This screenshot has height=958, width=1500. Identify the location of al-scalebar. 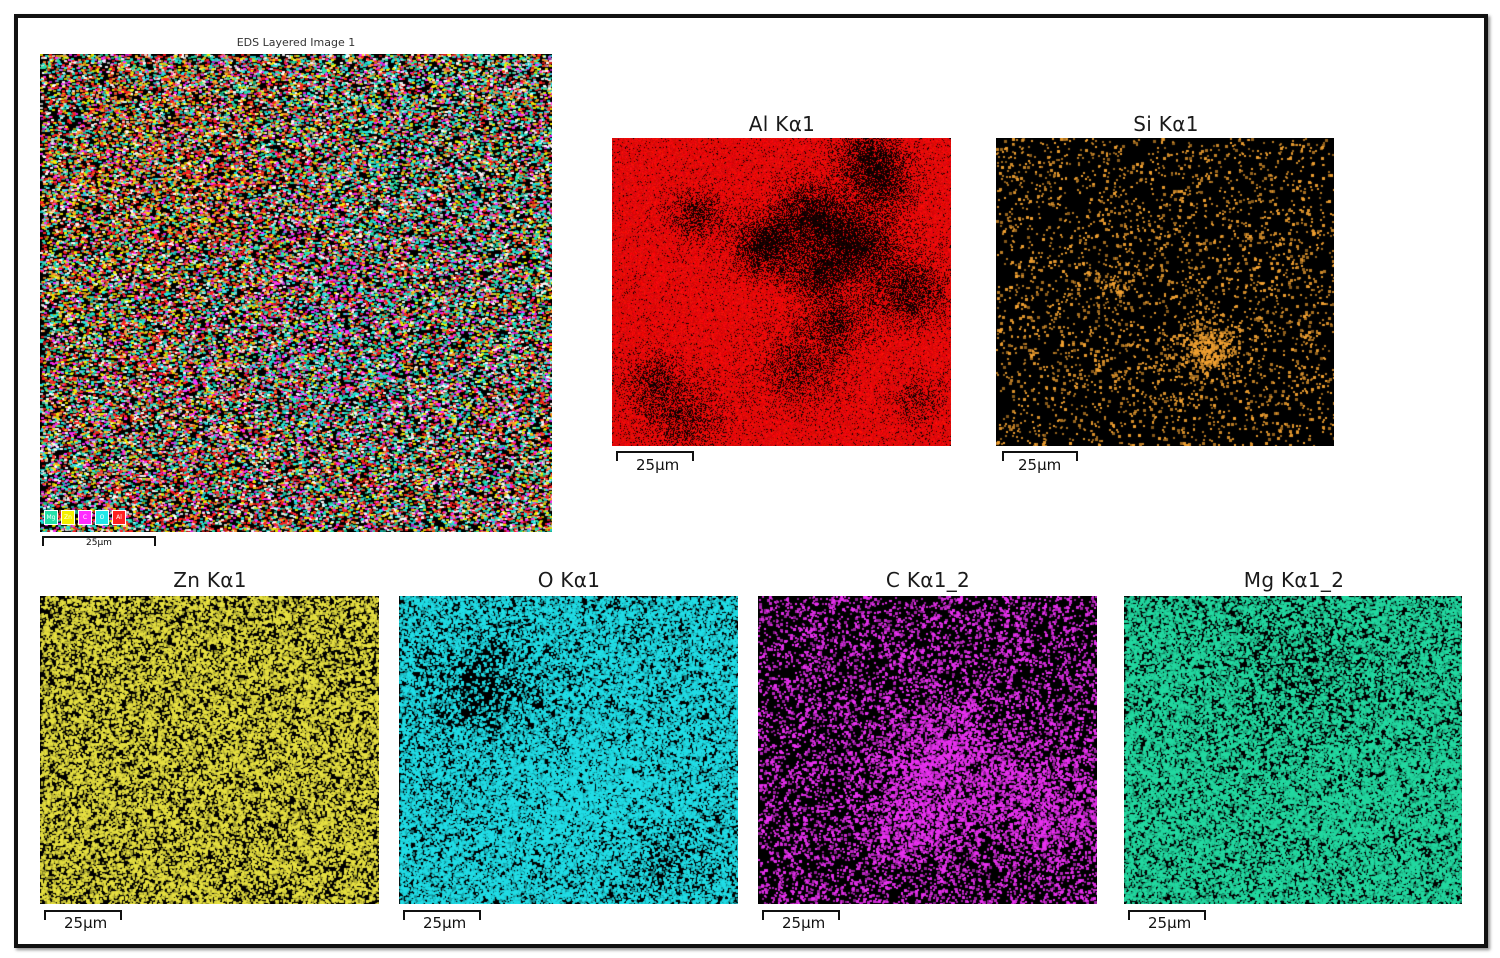
(655, 456).